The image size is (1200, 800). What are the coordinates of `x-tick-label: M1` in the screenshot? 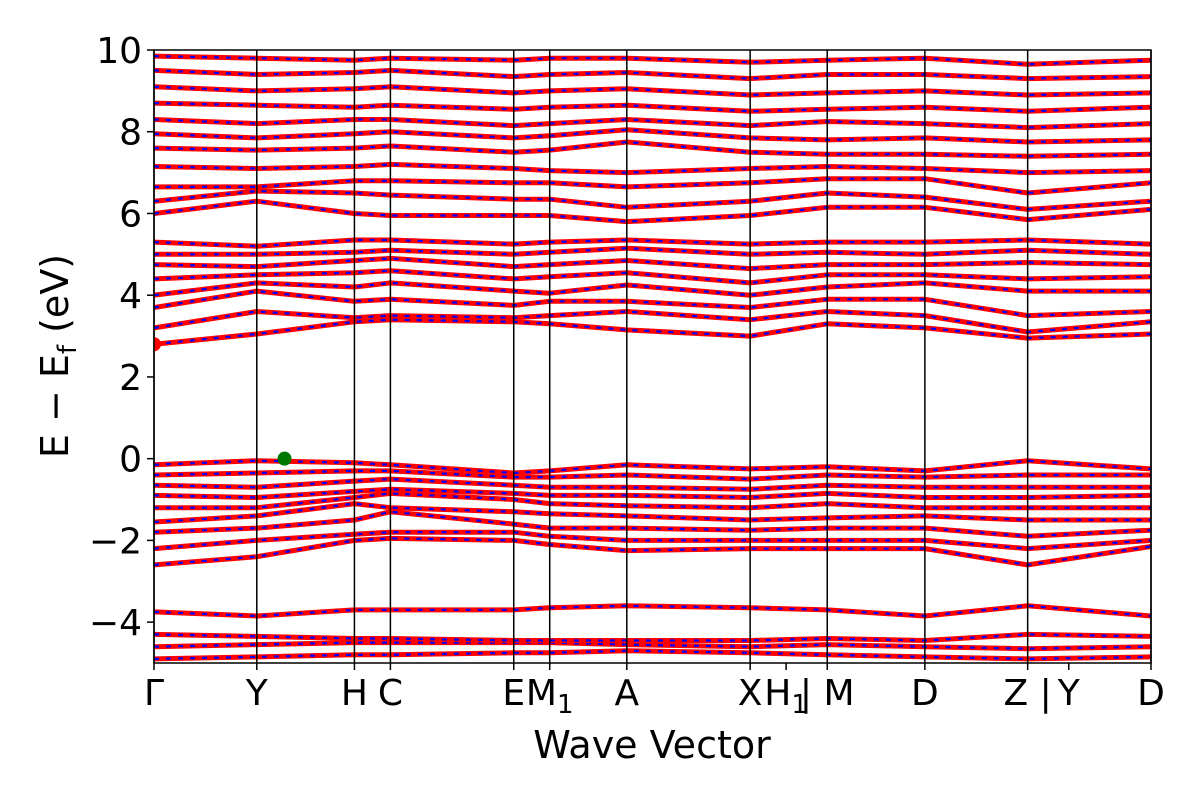 It's located at (550, 696).